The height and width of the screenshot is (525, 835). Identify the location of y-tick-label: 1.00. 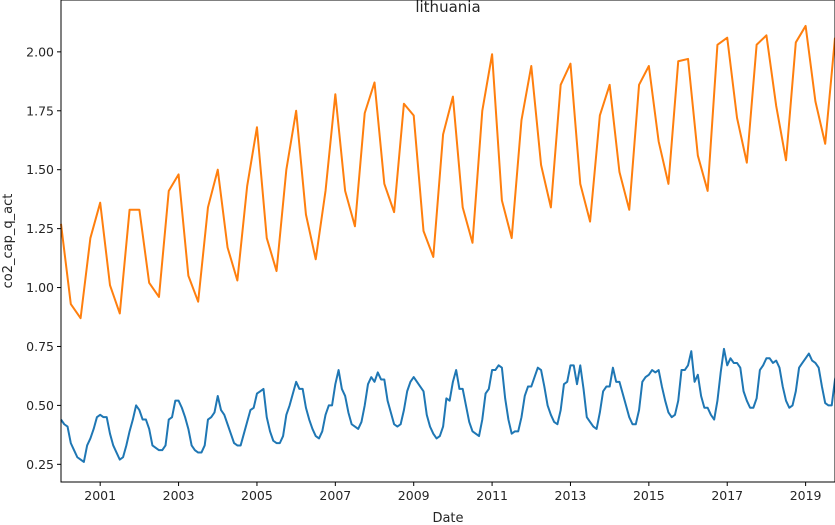
(40, 287).